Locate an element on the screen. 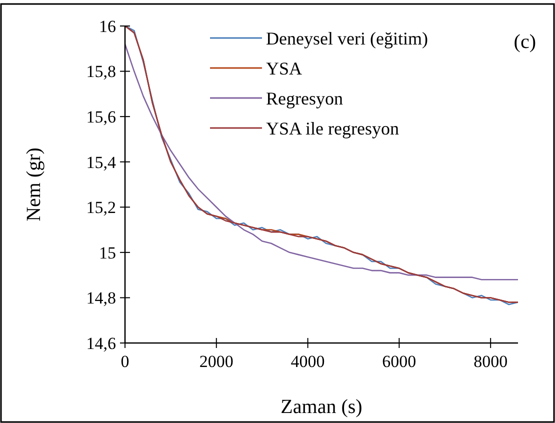  x-tick-label: 8000 is located at coordinates (491, 361).